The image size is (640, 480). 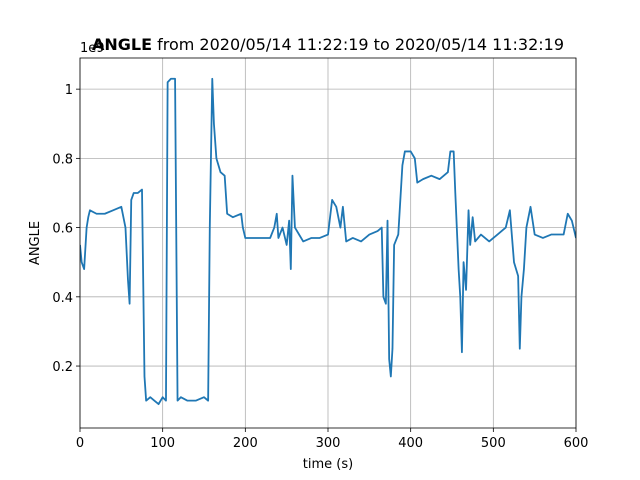 What do you see at coordinates (92, 48) in the screenshot?
I see `y-offset-text: 1e9` at bounding box center [92, 48].